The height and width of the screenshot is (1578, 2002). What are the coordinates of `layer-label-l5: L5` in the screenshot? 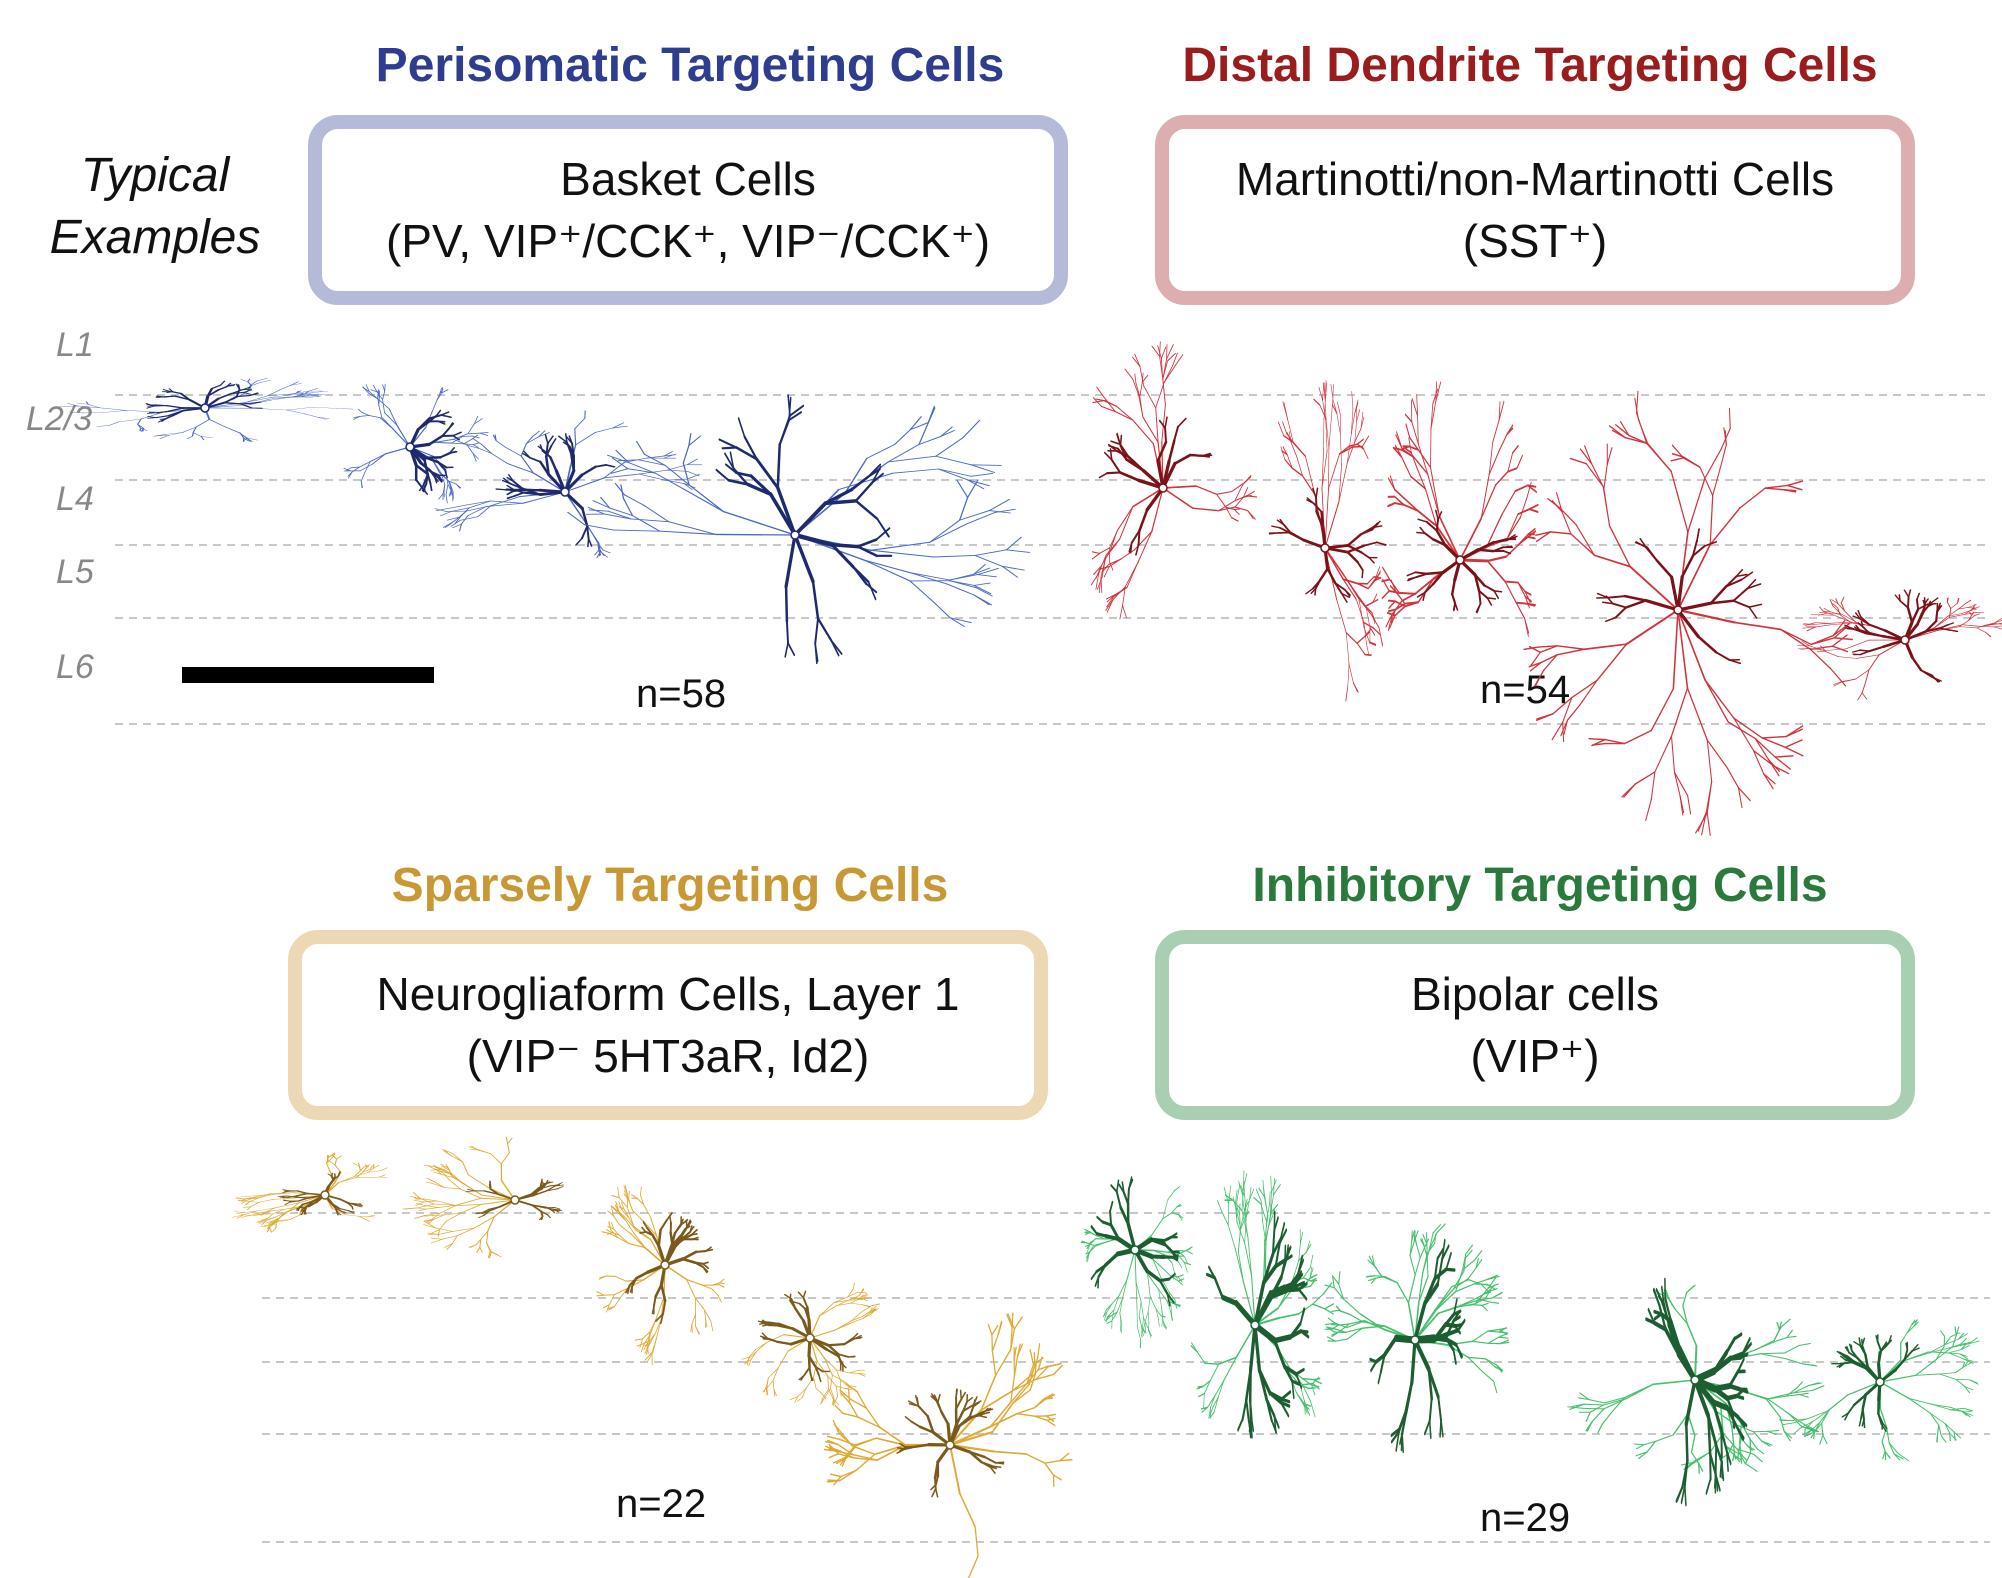 It's located at (75, 572).